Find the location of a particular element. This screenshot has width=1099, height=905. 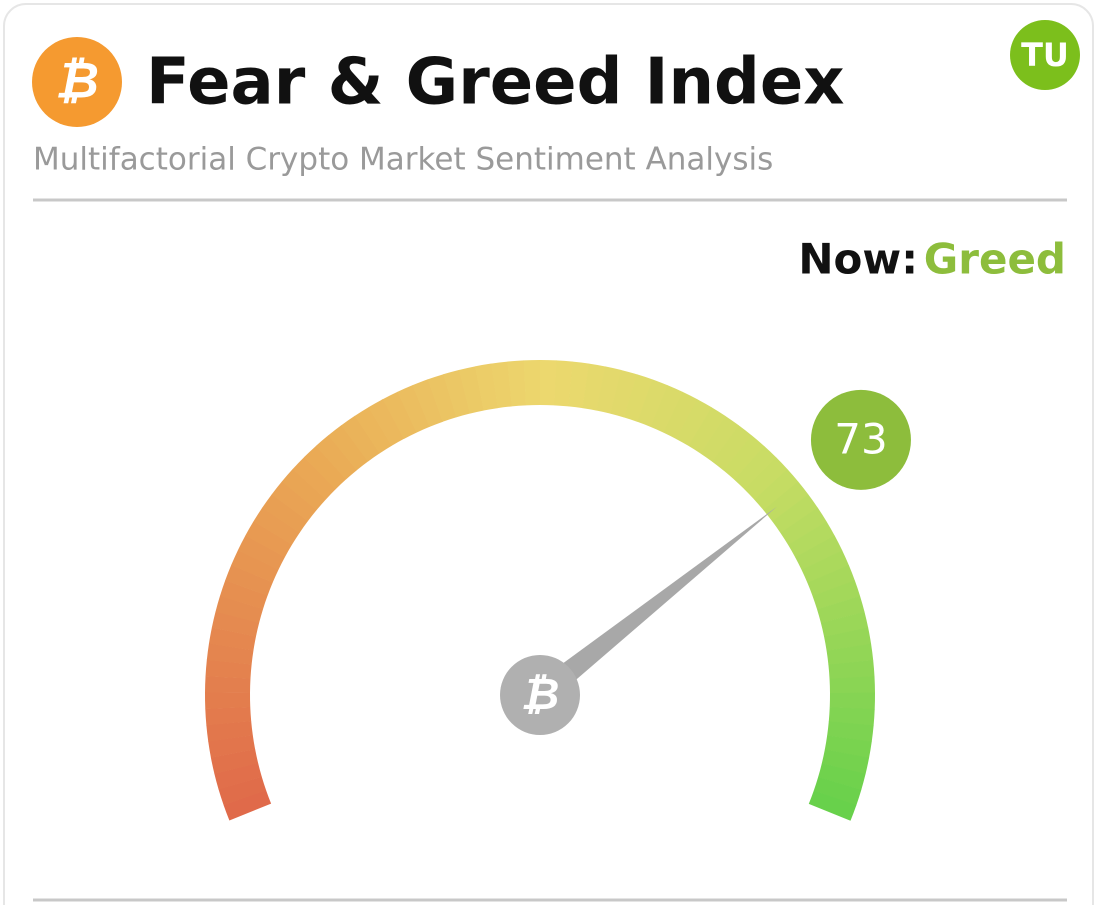

chart-title: Fear & Greed Index is located at coordinates (495, 83).